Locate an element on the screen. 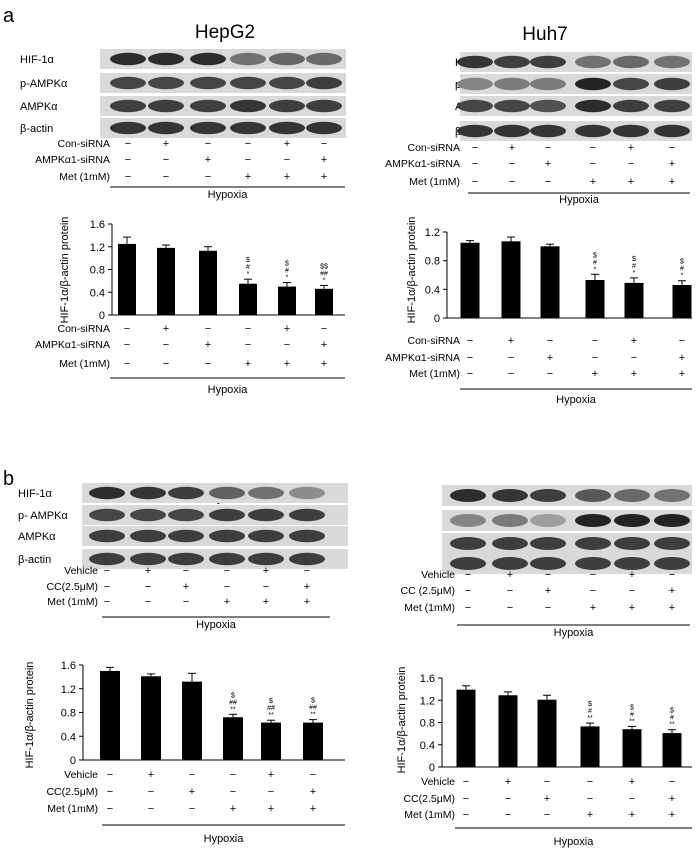 This screenshot has width=700, height=855. significance-mark: # is located at coordinates (632, 714).